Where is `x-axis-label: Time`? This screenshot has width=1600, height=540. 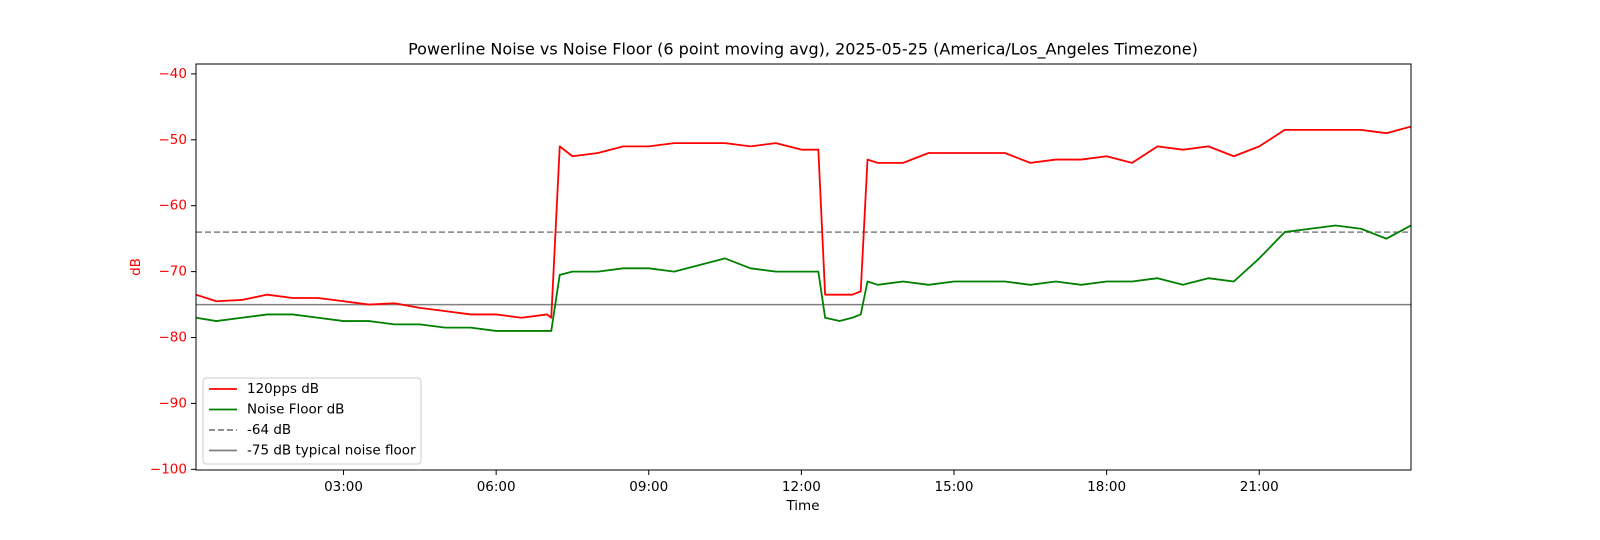 x-axis-label: Time is located at coordinates (802, 506).